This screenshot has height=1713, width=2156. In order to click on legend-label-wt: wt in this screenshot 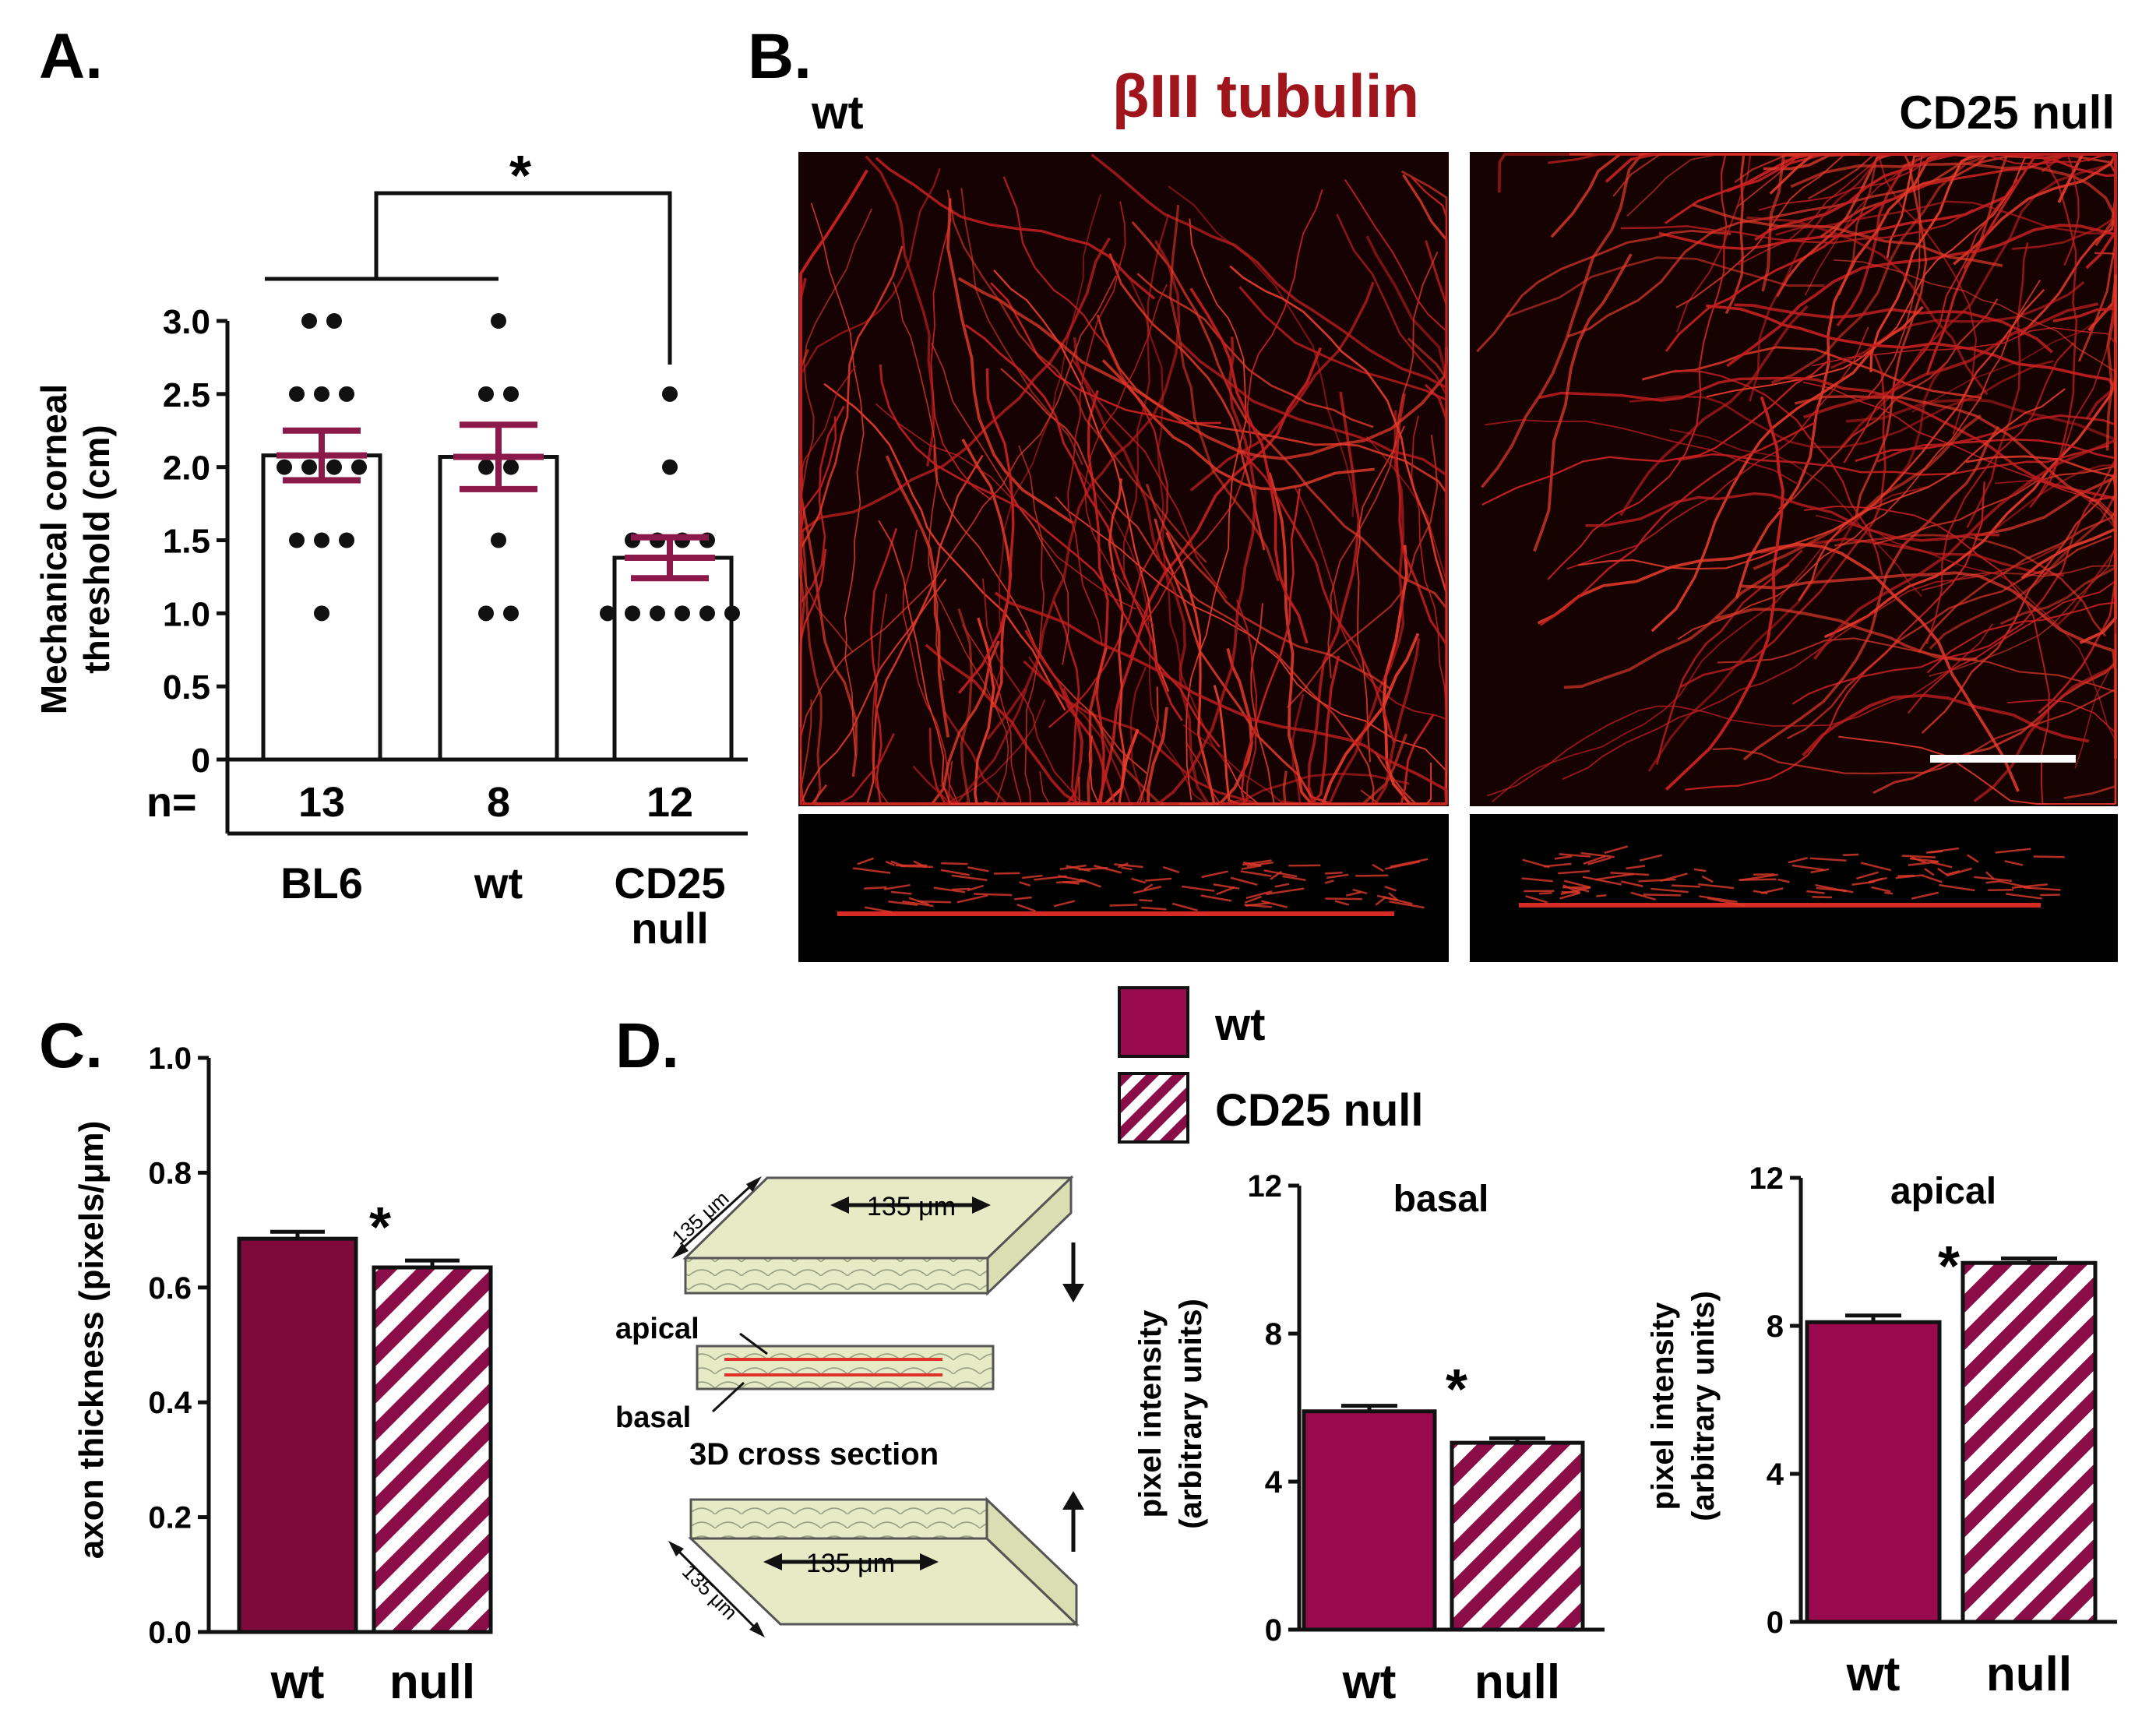, I will do `click(1239, 1024)`.